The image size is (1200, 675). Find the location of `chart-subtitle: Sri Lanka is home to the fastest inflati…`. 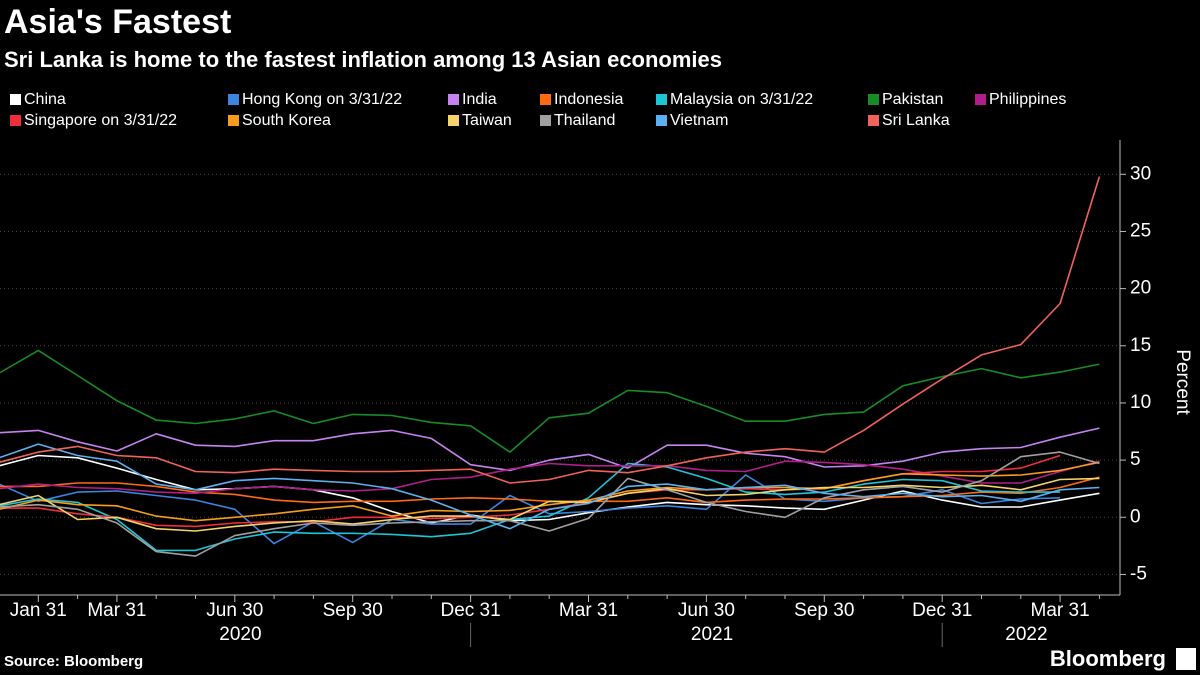

chart-subtitle: Sri Lanka is home to the fastest inflati… is located at coordinates (363, 59).